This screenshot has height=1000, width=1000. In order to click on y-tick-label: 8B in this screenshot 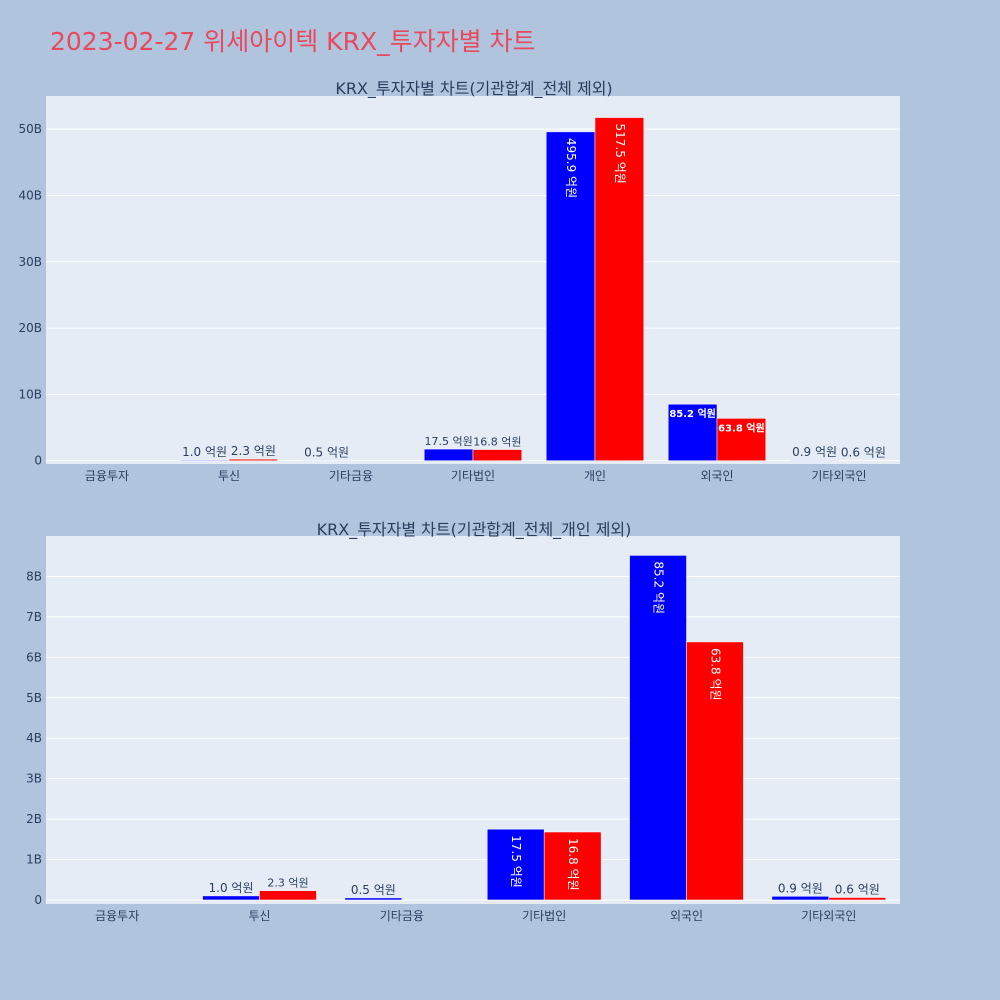, I will do `click(34, 576)`.